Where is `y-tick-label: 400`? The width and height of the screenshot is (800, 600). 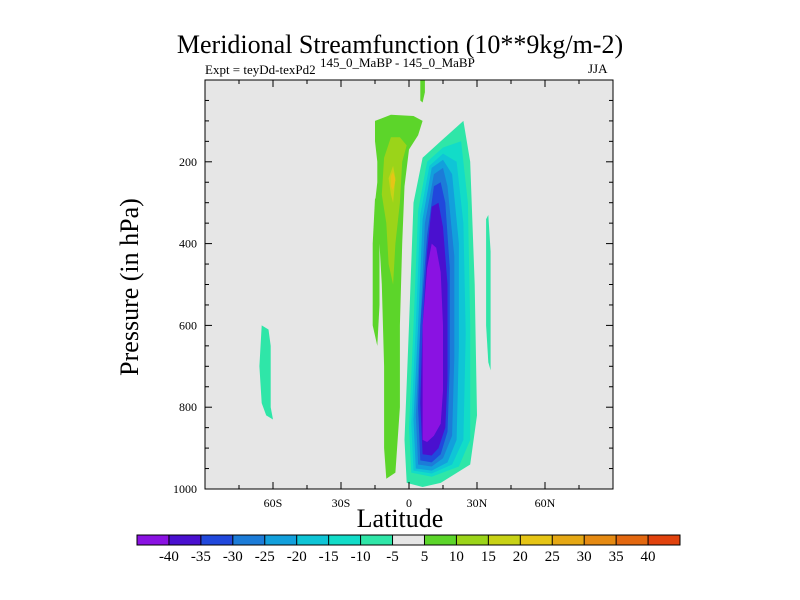
y-tick-label: 400 is located at coordinates (188, 244).